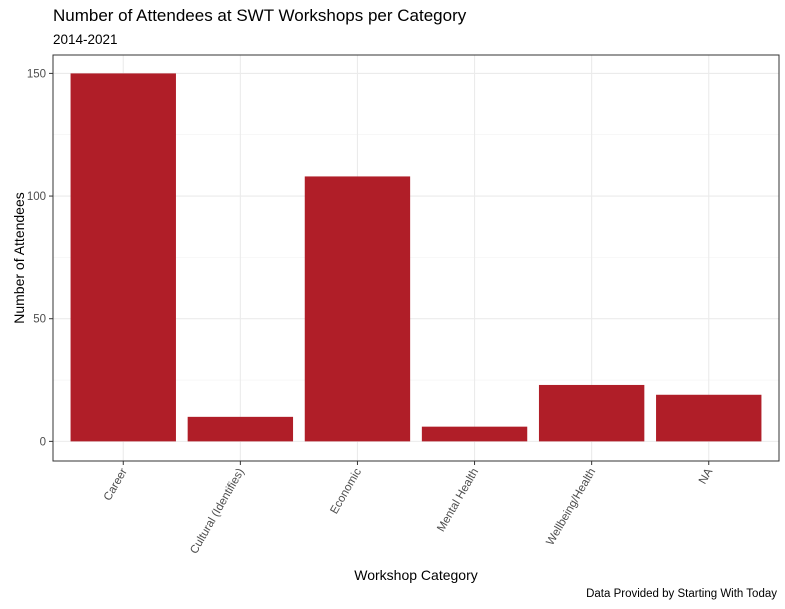  I want to click on x-tick-label: Mental Health, so click(458, 500).